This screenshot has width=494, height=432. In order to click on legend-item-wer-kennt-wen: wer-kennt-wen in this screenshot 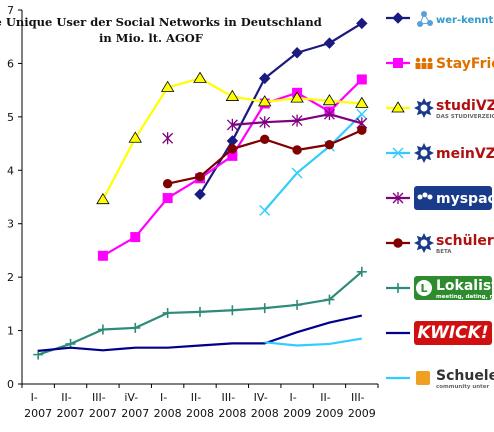, I will do `click(440, 19)`.